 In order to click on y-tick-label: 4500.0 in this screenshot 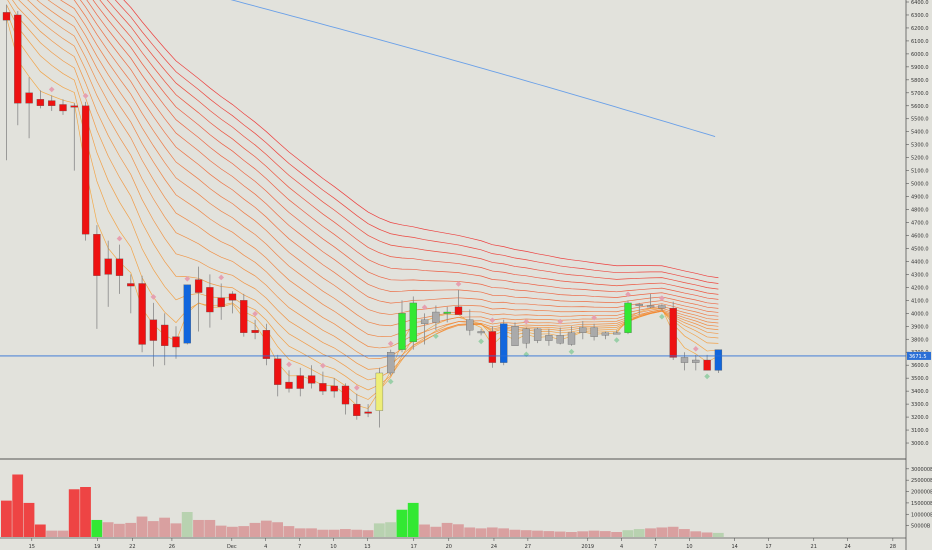, I will do `click(920, 249)`.